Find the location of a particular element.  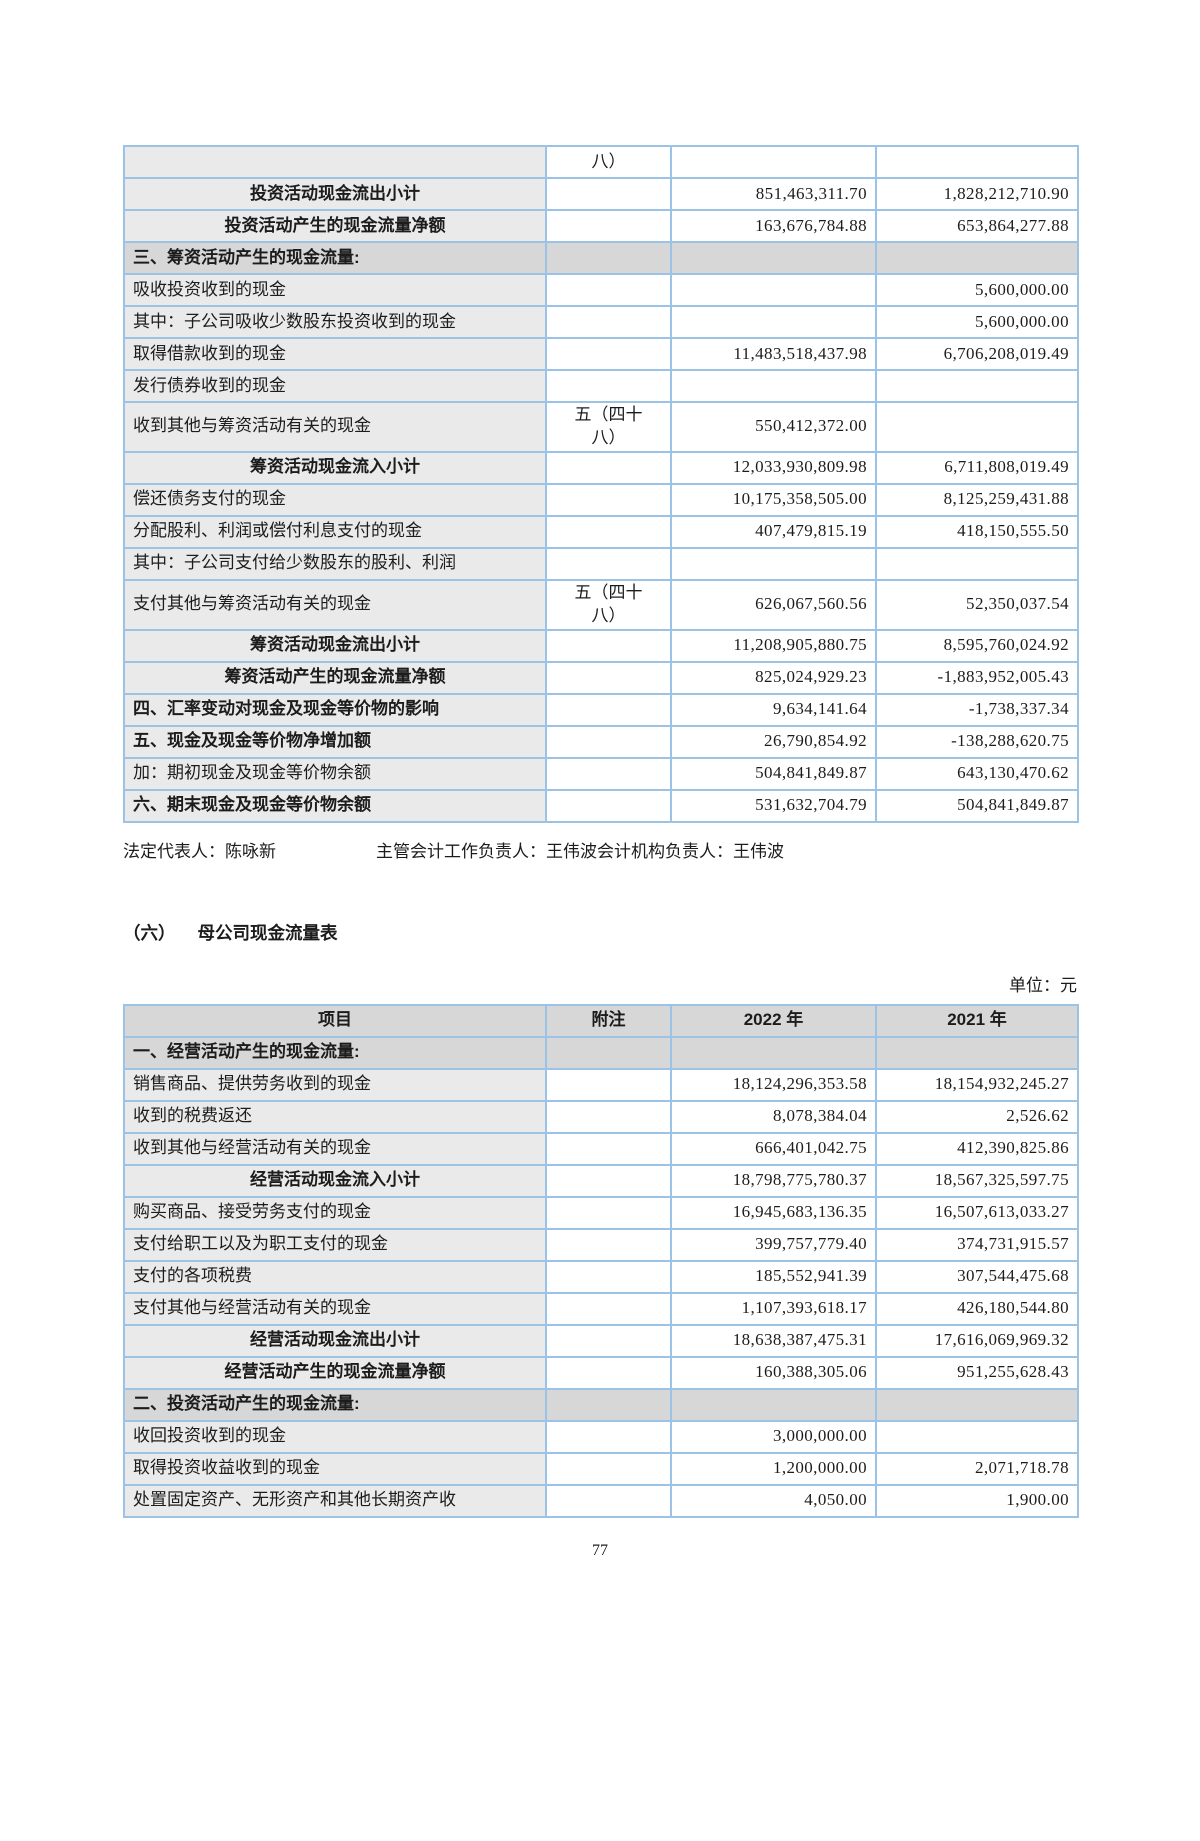

value-2022-cell: 11,483,518,437.98 is located at coordinates (773, 354).